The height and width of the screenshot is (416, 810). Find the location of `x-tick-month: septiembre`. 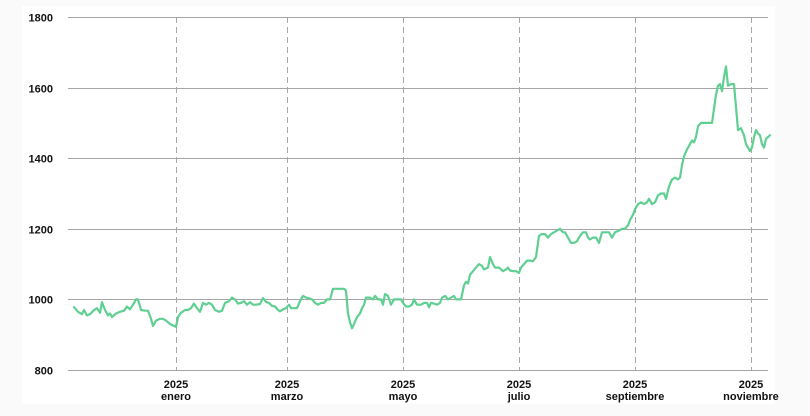

x-tick-month: septiembre is located at coordinates (635, 397).